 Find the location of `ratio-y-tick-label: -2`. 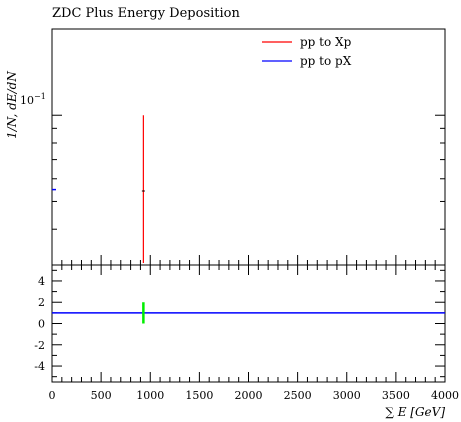

ratio-y-tick-label: -2 is located at coordinates (39, 345).